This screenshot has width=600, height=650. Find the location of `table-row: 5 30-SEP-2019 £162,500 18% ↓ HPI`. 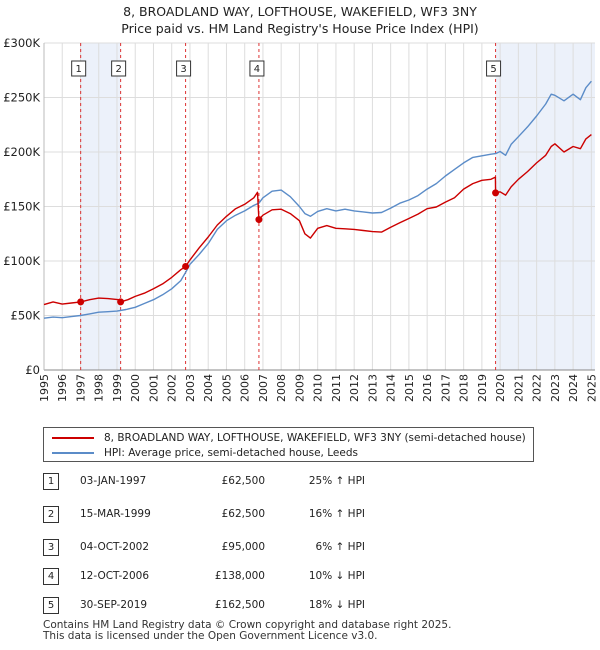

table-row: 5 30-SEP-2019 £162,500 18% ↓ HPI is located at coordinates (300, 606).